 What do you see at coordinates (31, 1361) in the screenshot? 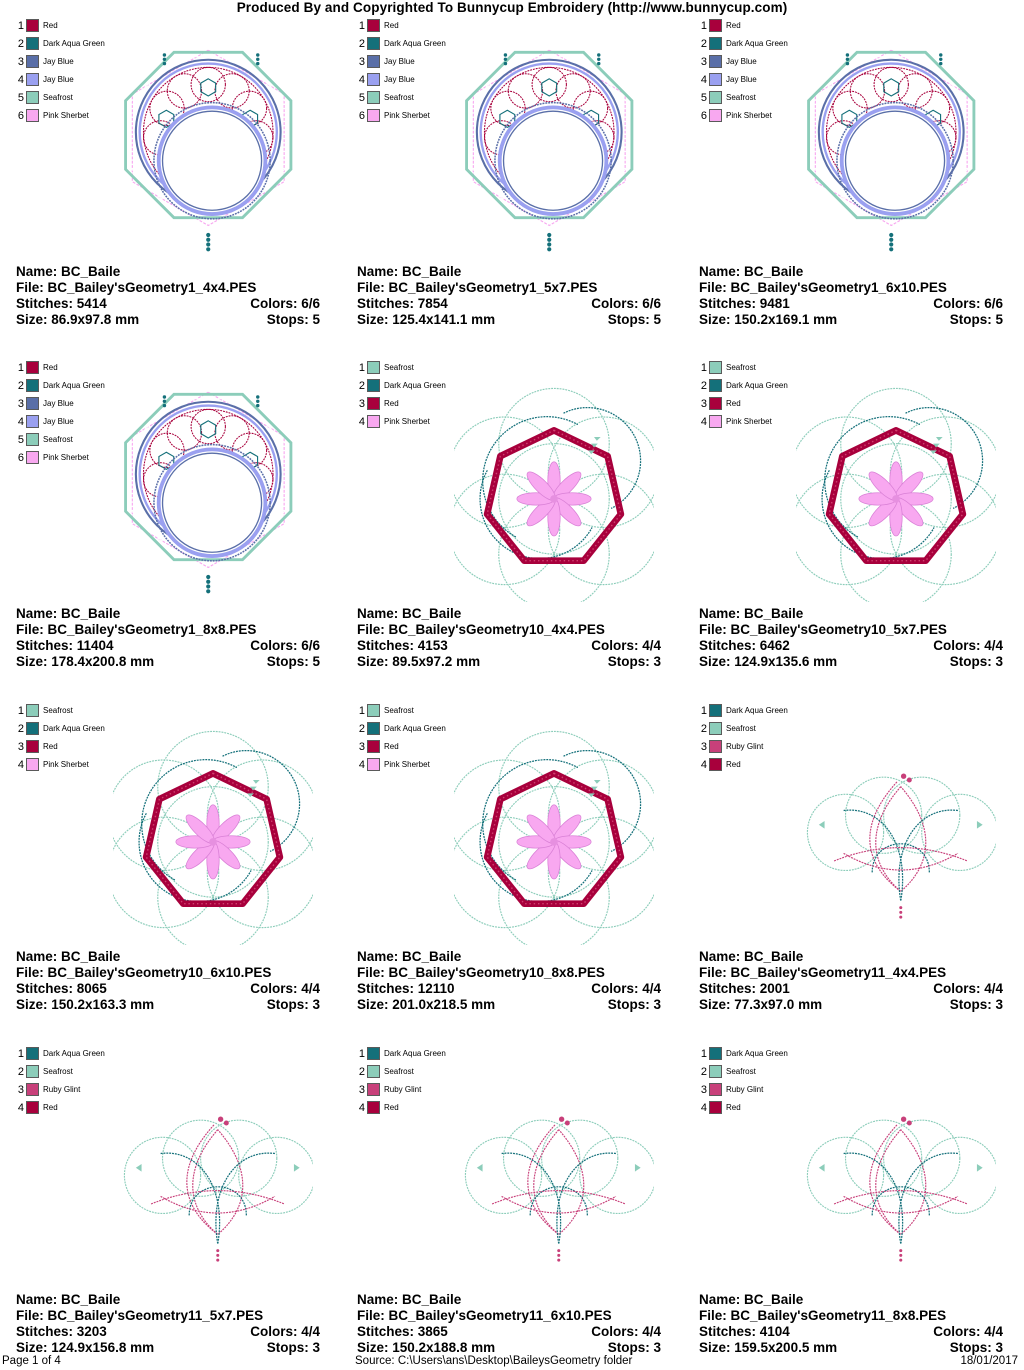
I see `page-number: Page 1 of 4` at bounding box center [31, 1361].